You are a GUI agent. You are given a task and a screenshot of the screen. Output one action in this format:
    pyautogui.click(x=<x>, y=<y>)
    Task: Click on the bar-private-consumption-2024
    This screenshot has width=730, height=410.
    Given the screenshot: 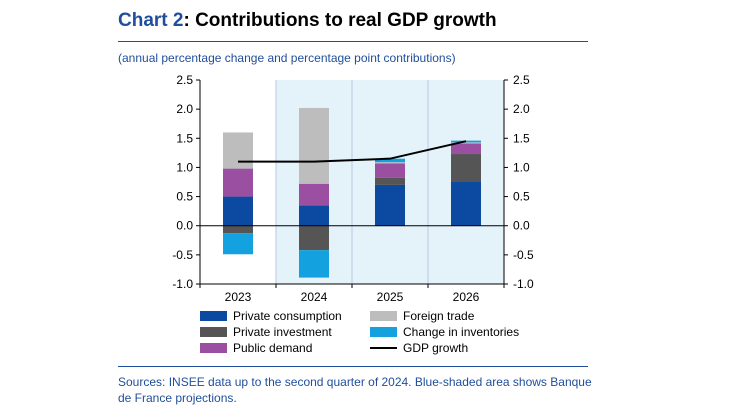 What is the action you would take?
    pyautogui.click(x=314, y=215)
    